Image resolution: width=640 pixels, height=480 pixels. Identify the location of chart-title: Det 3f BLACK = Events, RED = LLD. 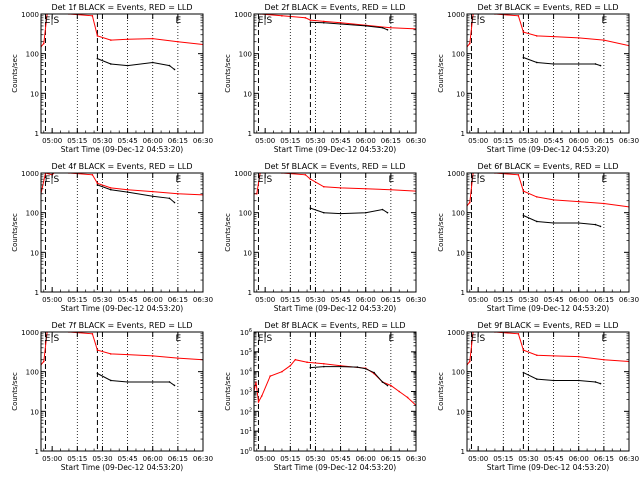
(547, 7).